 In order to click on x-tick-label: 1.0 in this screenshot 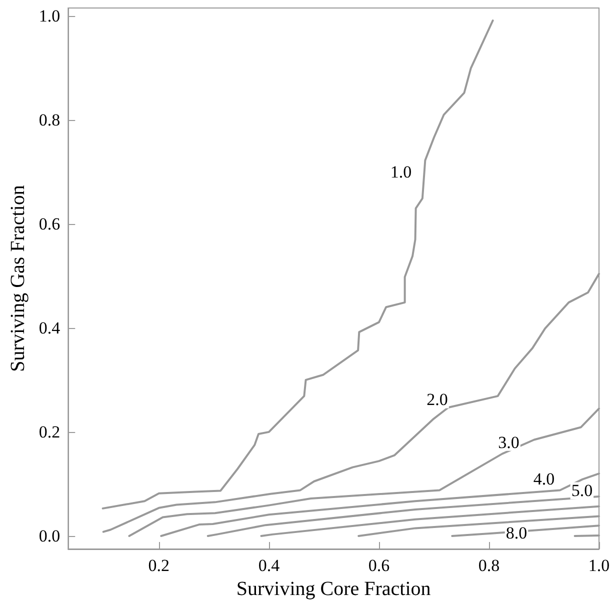, I will do `click(599, 565)`.